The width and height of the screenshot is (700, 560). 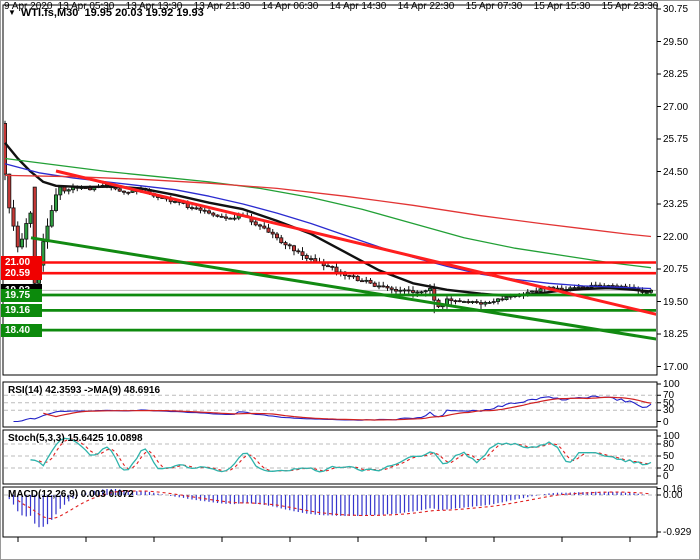 I want to click on rsi-scale-label: 70, so click(x=669, y=396).